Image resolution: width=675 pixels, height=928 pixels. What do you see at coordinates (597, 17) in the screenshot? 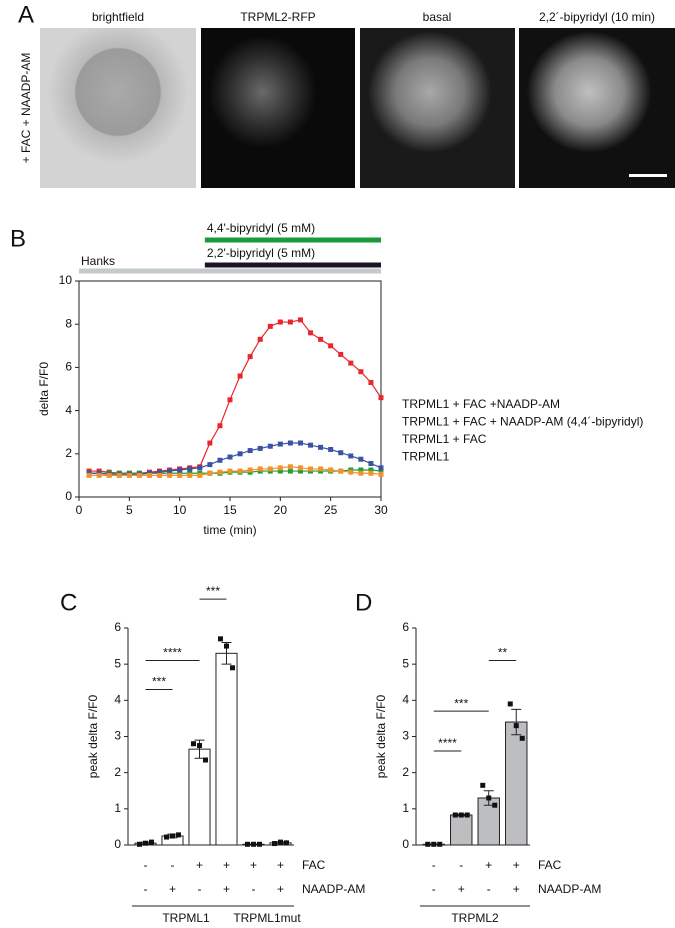
I see `image-title: 2,2´-bipyridyl (10 min)` at bounding box center [597, 17].